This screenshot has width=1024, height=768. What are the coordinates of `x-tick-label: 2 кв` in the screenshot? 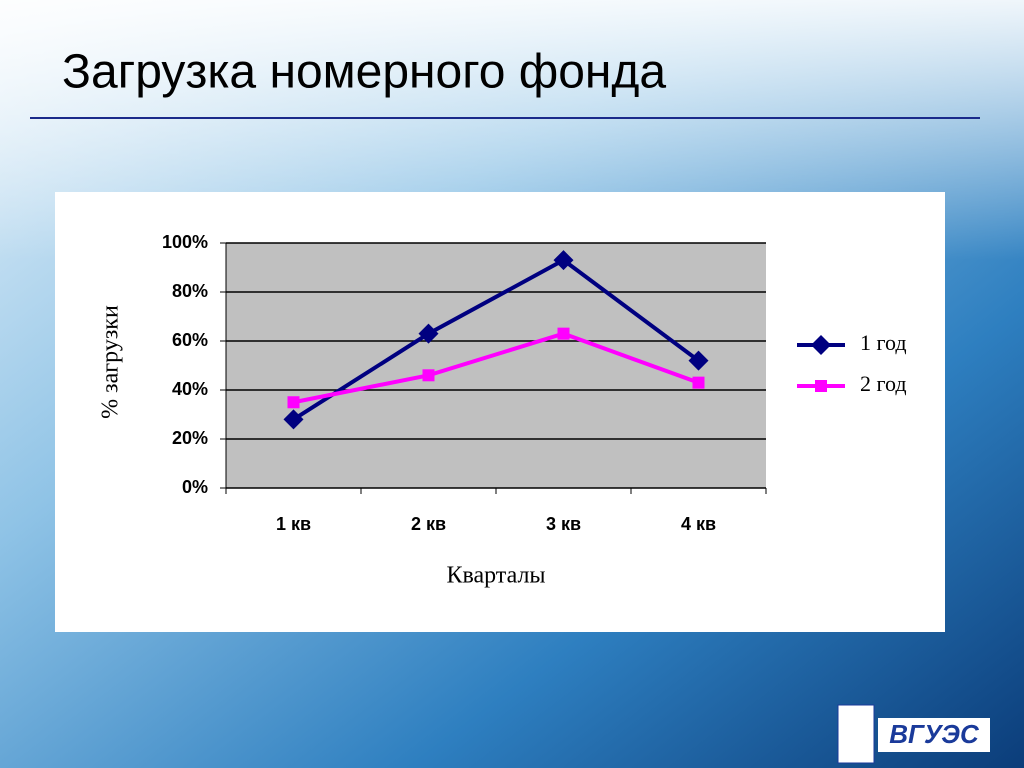 It's located at (428, 524).